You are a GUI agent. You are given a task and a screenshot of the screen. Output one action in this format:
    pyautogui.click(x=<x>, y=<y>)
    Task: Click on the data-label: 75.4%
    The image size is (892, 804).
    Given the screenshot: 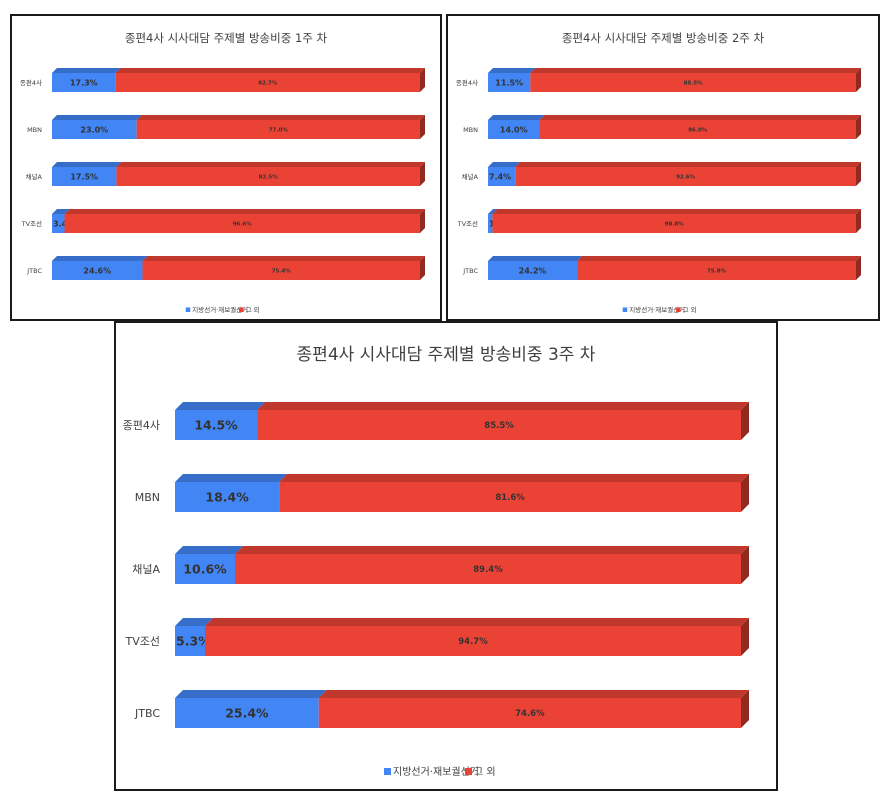 What is the action you would take?
    pyautogui.click(x=282, y=271)
    